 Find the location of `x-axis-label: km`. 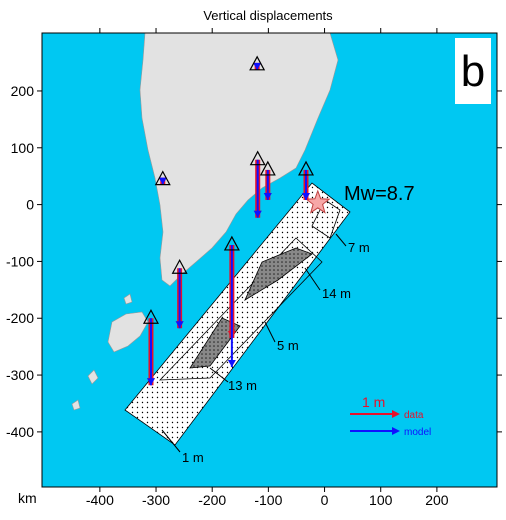

x-axis-label: km is located at coordinates (27, 498).